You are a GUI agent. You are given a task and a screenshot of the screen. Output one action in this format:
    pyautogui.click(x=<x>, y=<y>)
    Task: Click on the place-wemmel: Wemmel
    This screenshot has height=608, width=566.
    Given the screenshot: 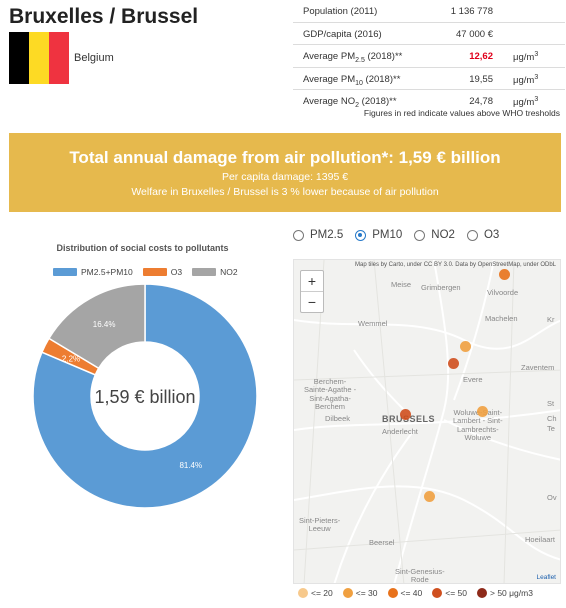 What is the action you would take?
    pyautogui.click(x=373, y=323)
    